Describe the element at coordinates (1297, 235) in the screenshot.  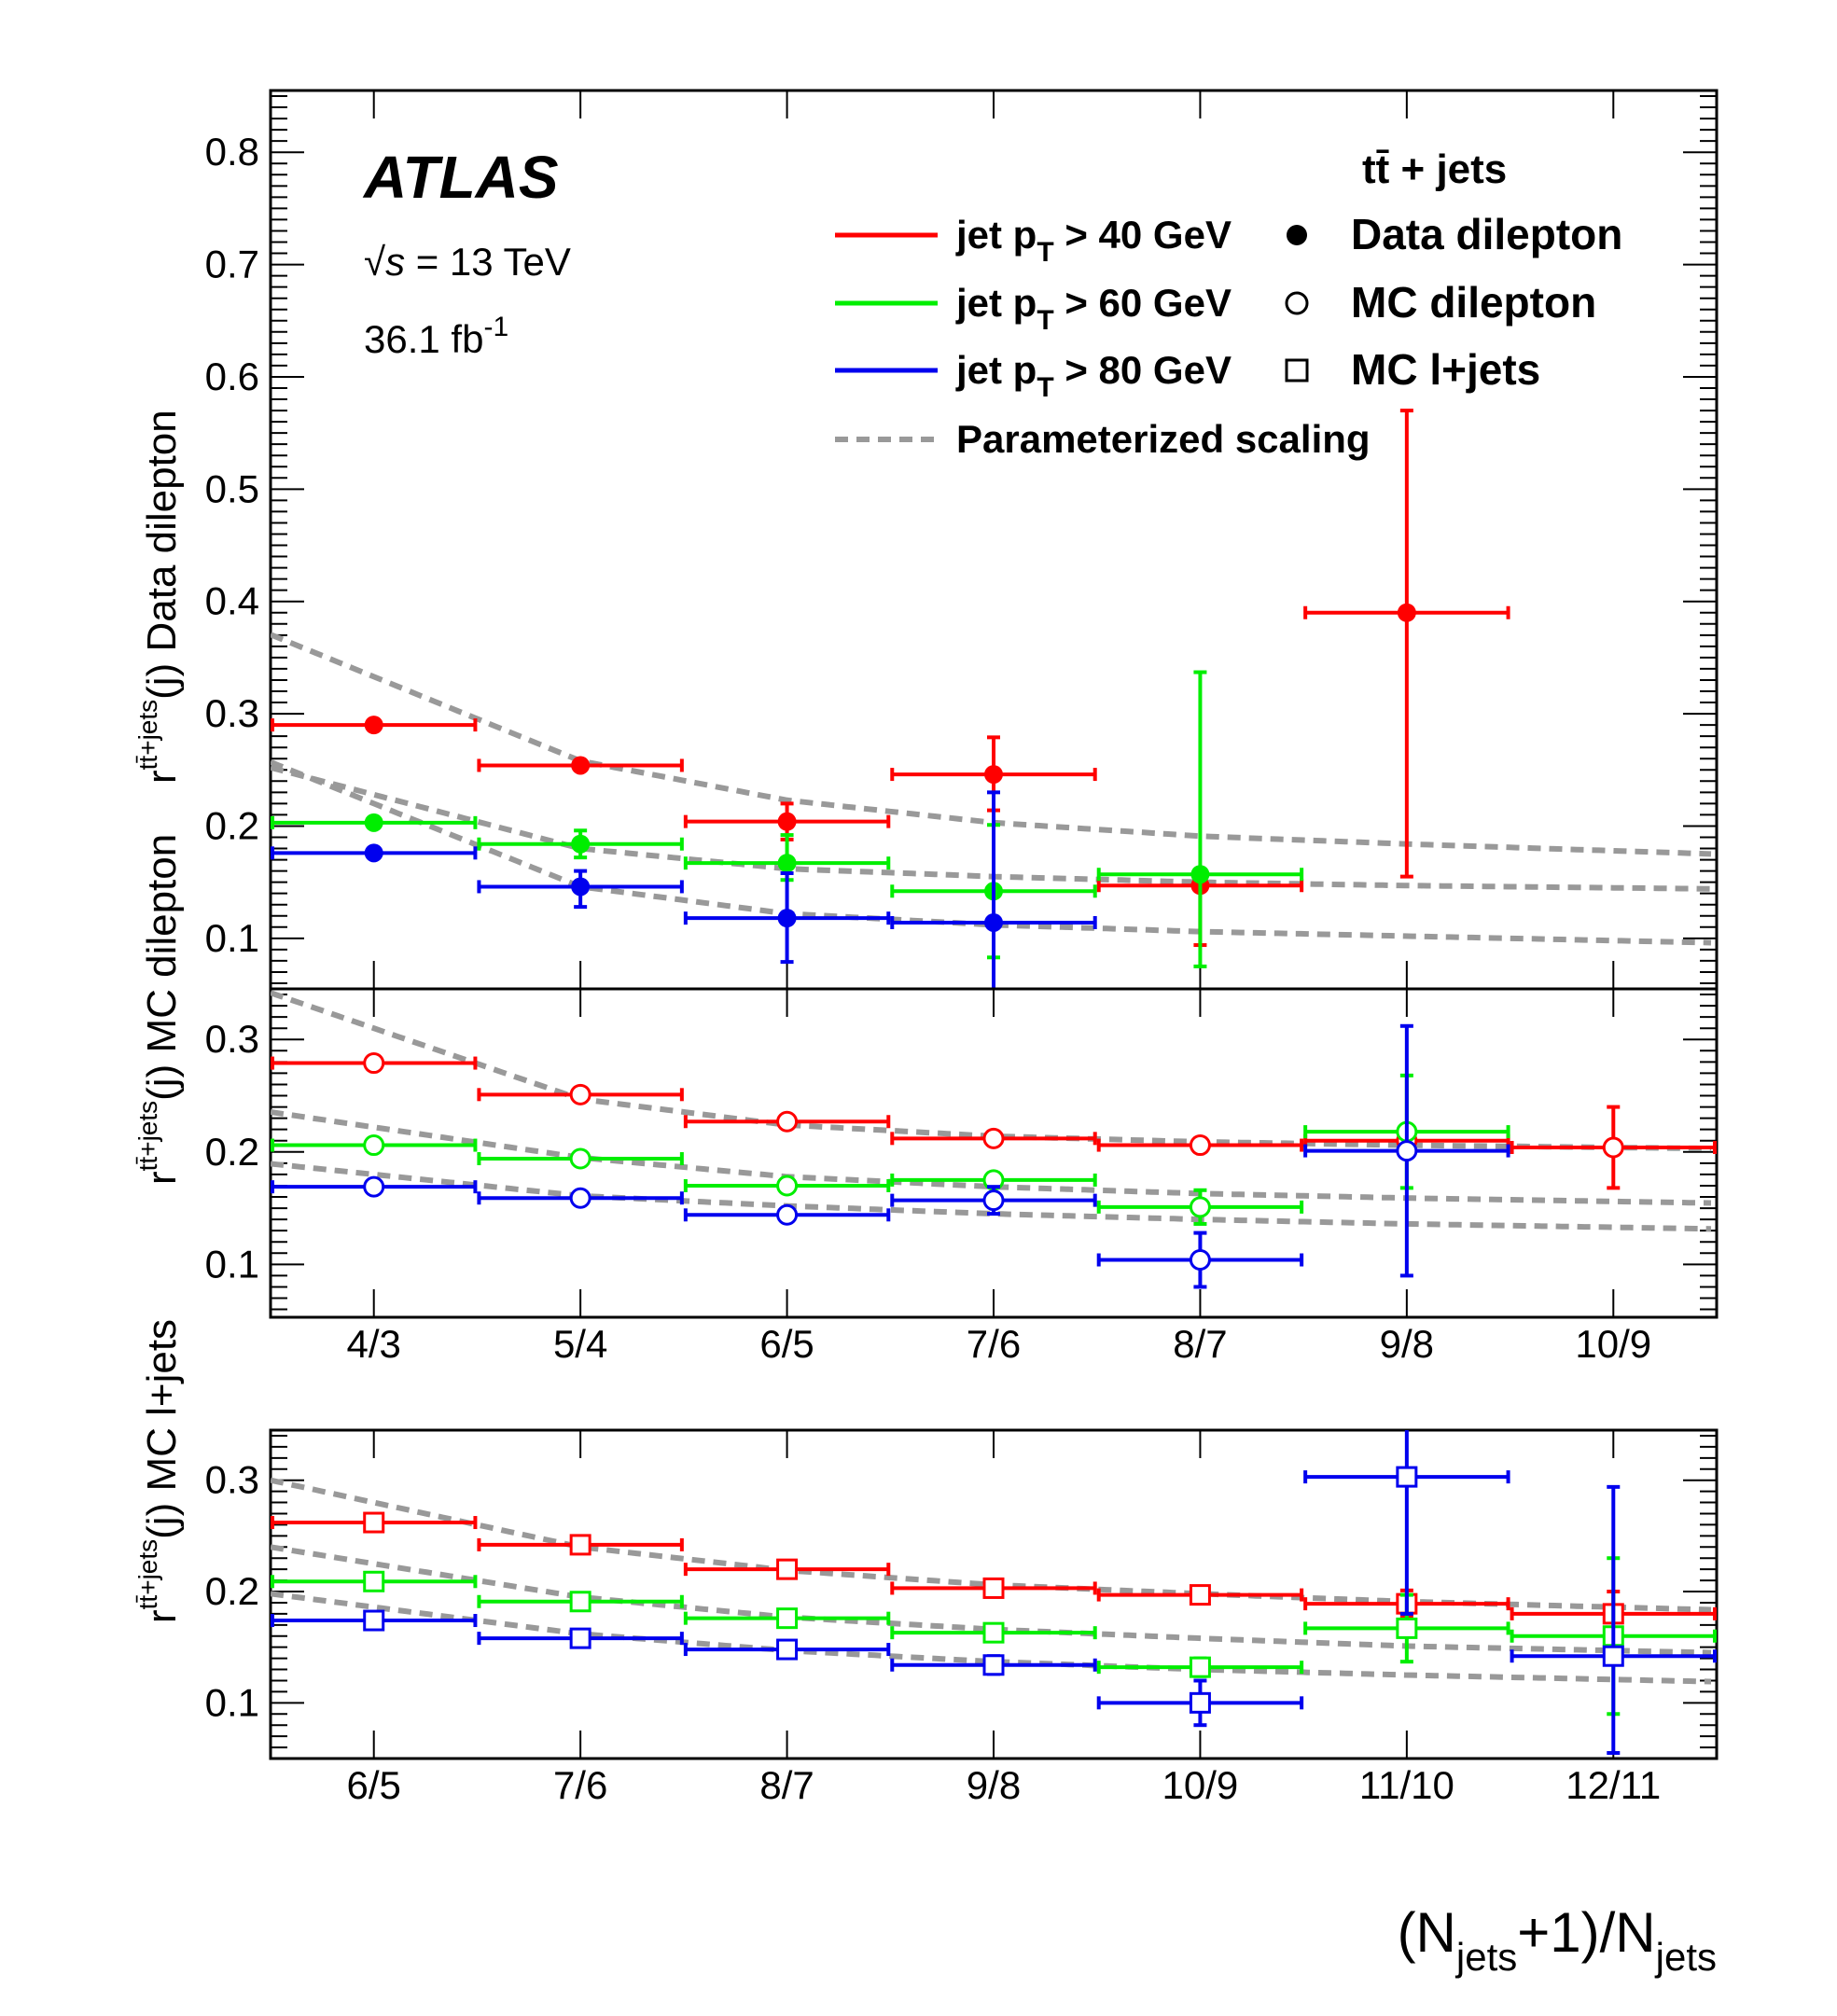
I see `legend-marker-filled-circle` at that location.